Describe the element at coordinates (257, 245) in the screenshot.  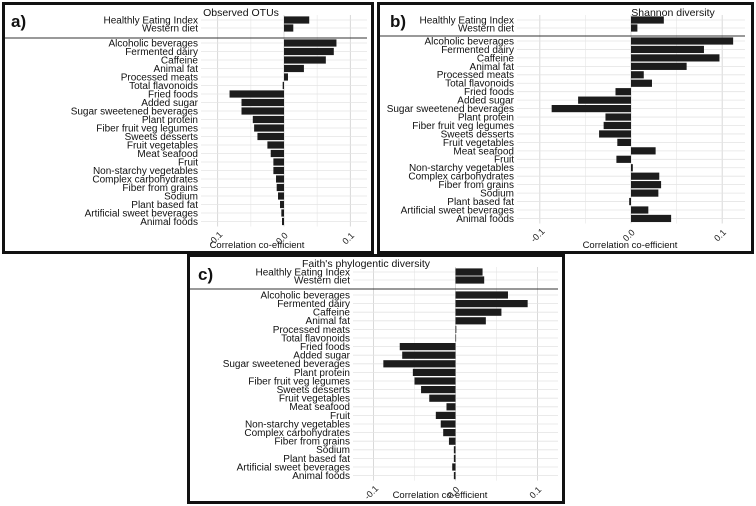
I see `x-axis-label: Correlation co-efficient` at that location.